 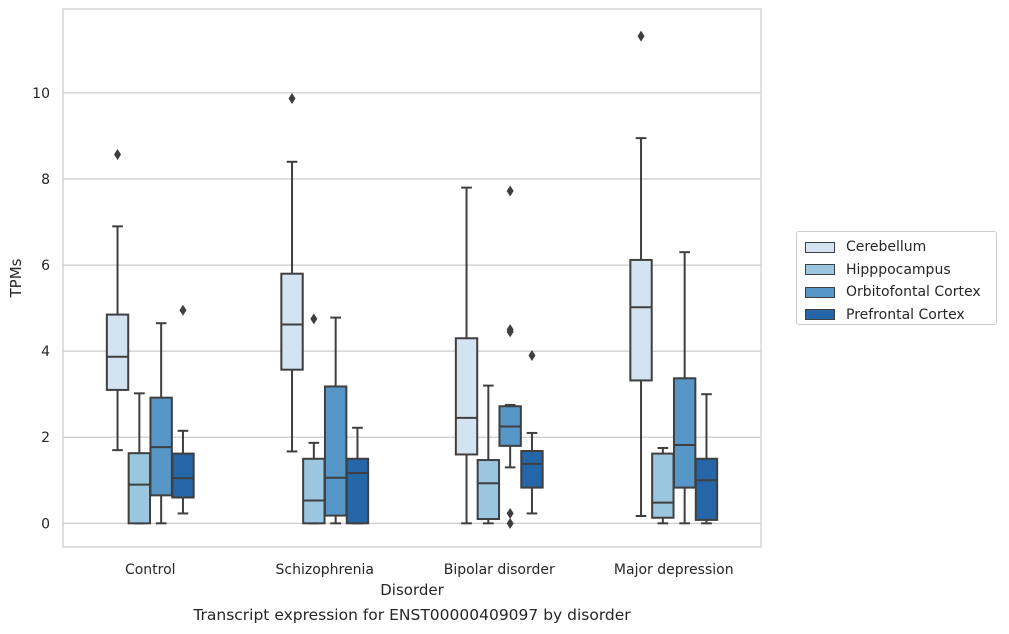 I want to click on x-tick-label: Major depression, so click(x=674, y=570).